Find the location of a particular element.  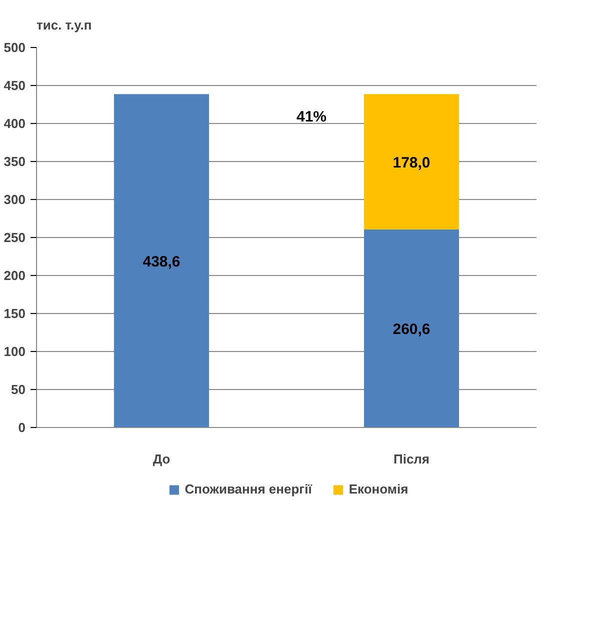

y-tick-label: 500 is located at coordinates (15, 47).